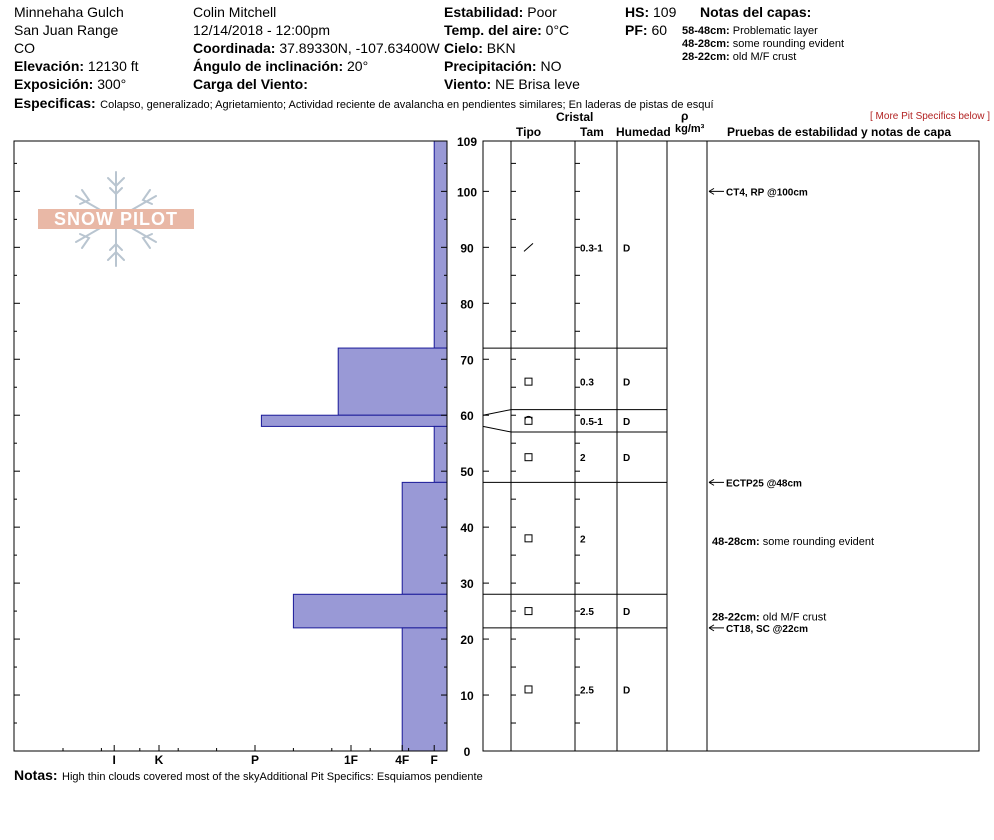 The width and height of the screenshot is (994, 840). Describe the element at coordinates (665, 12) in the screenshot. I see `snow-height-value: 109` at that location.